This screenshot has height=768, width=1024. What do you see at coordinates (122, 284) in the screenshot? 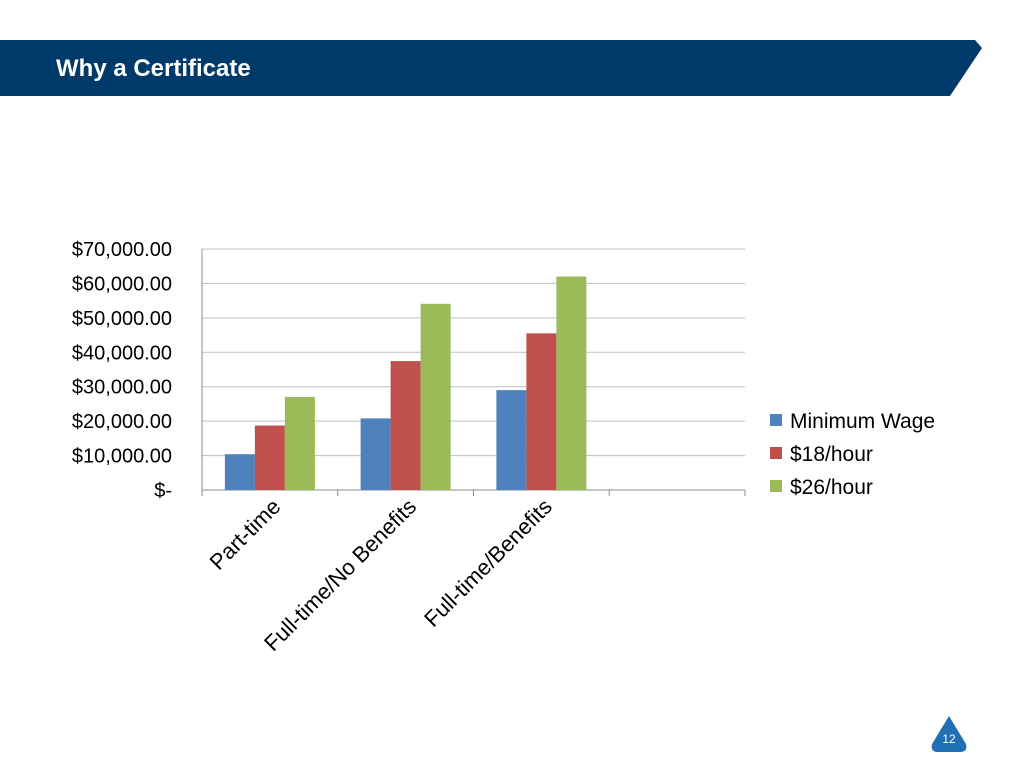
I see `y-tick-label: $60,000.00` at bounding box center [122, 284].